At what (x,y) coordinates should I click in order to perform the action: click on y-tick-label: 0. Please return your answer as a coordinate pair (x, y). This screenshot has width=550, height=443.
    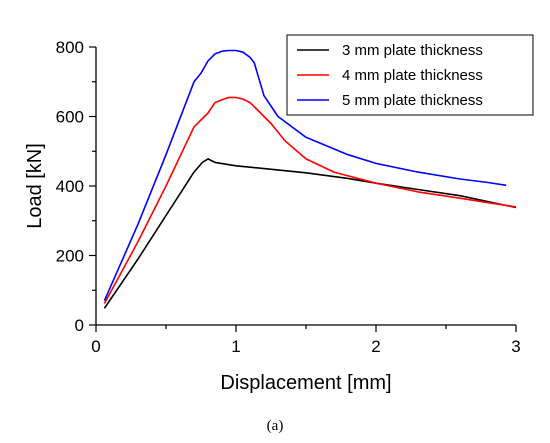
    Looking at the image, I should click on (79, 325).